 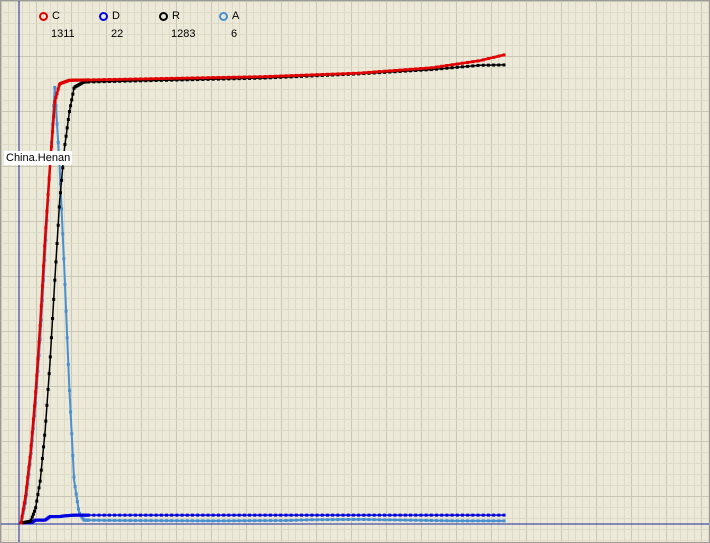 I want to click on legend-item-r: R, so click(x=169, y=16).